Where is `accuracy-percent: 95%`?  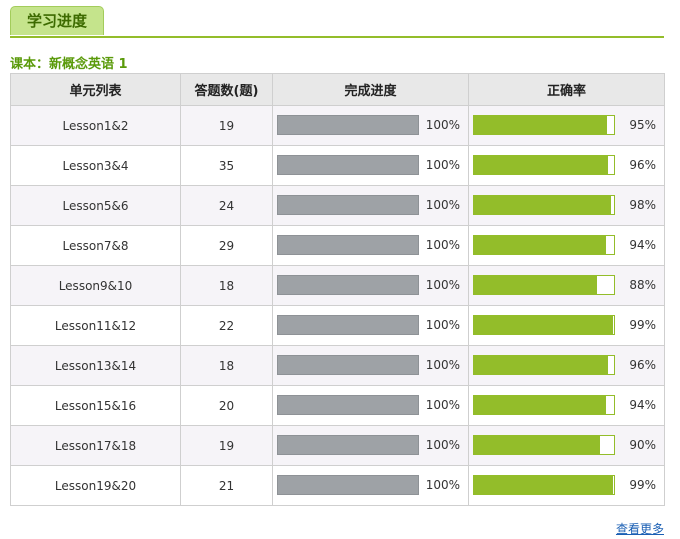
accuracy-percent: 95% is located at coordinates (642, 125).